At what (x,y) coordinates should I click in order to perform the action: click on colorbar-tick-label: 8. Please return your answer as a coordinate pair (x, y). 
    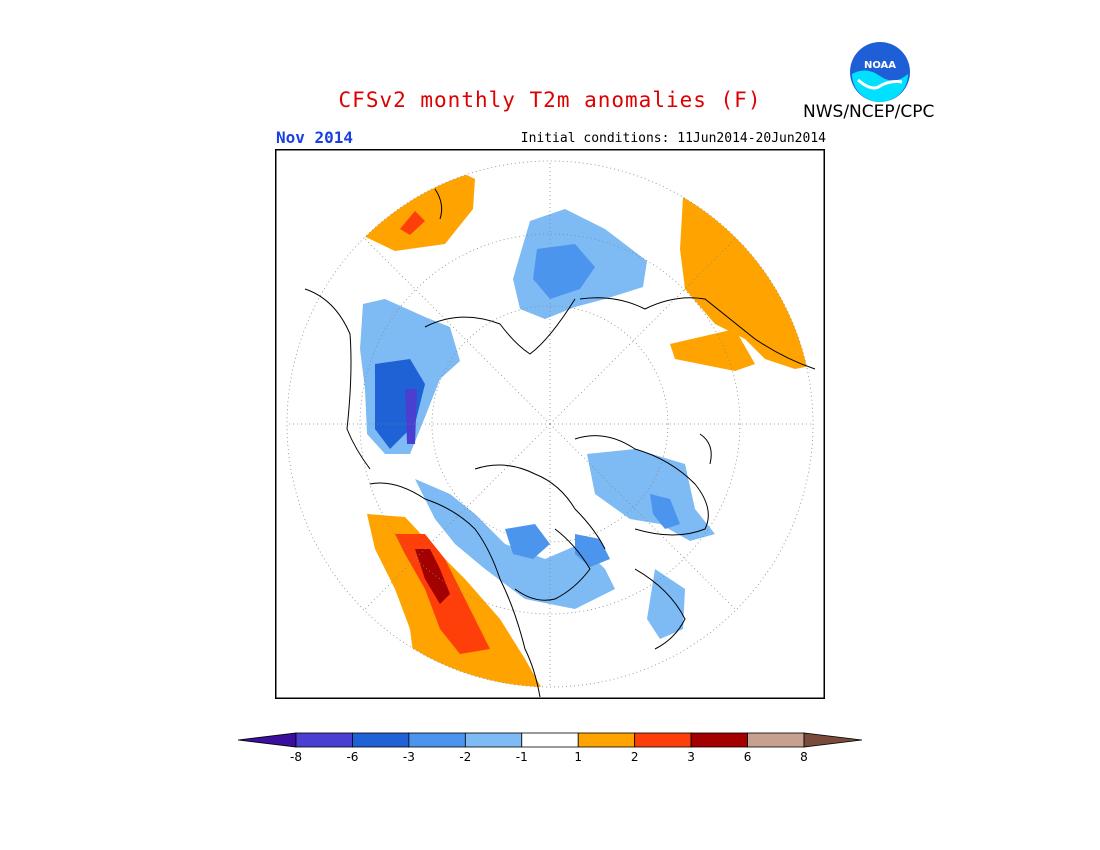
    Looking at the image, I should click on (804, 757).